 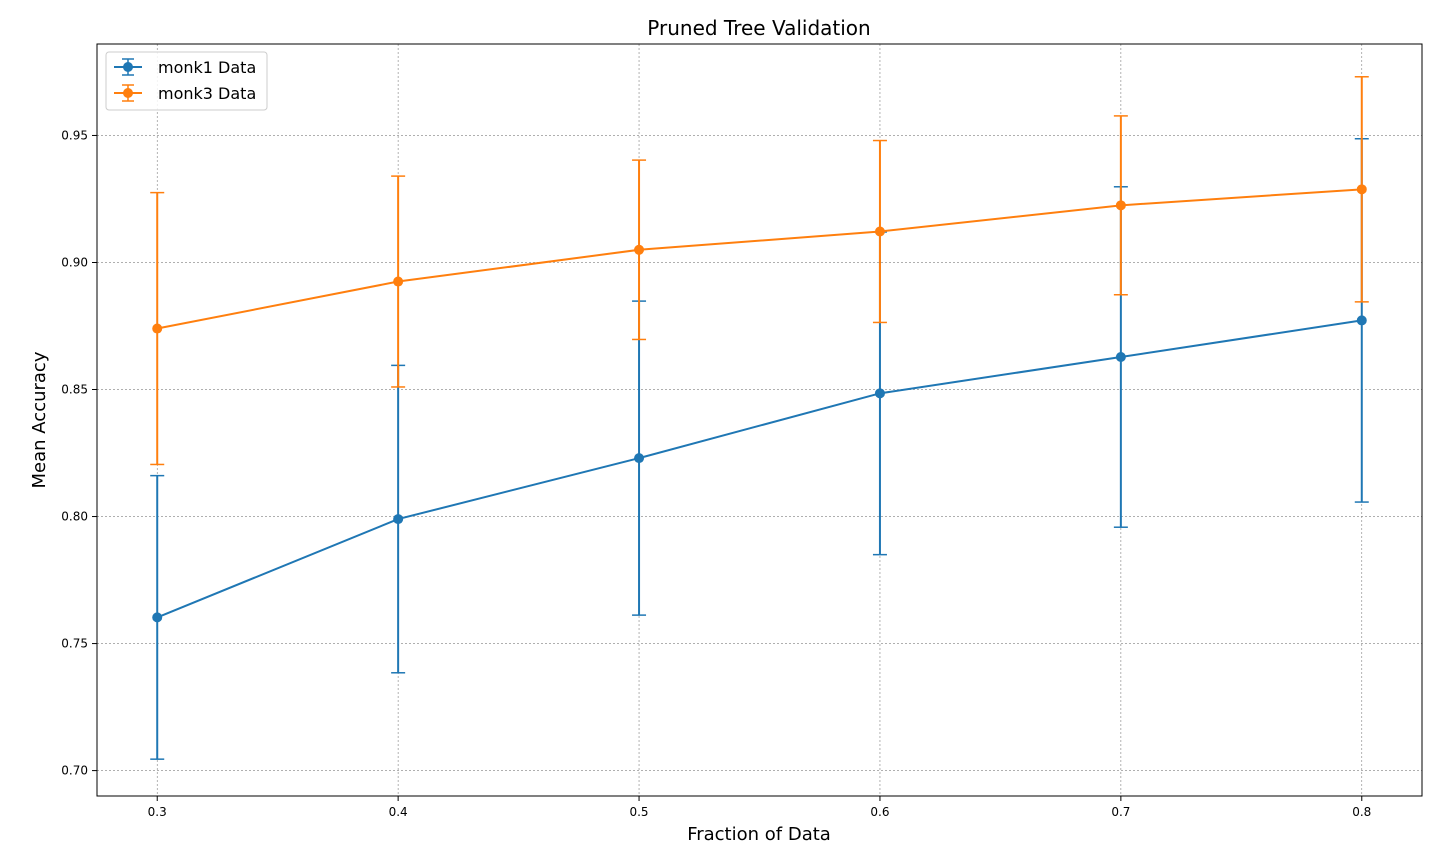 What do you see at coordinates (39, 419) in the screenshot?
I see `y-axis-label: Mean Accuracy` at bounding box center [39, 419].